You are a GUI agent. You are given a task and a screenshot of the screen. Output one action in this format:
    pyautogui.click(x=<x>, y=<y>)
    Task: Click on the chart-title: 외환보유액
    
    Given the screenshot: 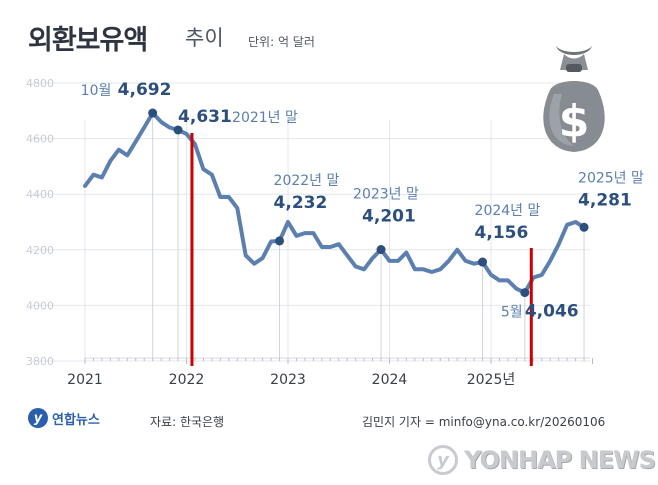 What is the action you would take?
    pyautogui.click(x=88, y=40)
    